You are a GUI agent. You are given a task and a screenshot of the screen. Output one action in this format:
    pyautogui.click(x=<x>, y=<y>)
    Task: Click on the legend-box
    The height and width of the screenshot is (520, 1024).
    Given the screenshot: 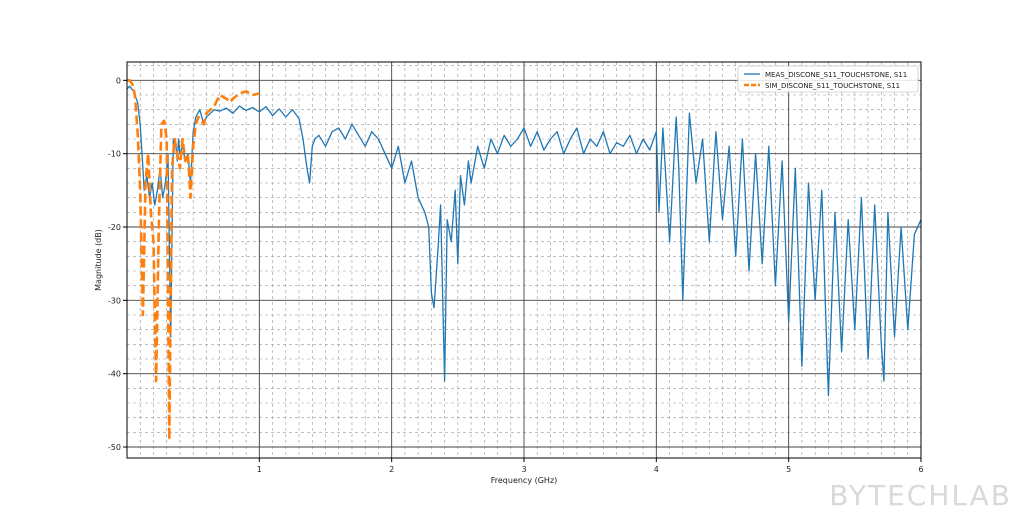 What is the action you would take?
    pyautogui.click(x=828, y=79)
    